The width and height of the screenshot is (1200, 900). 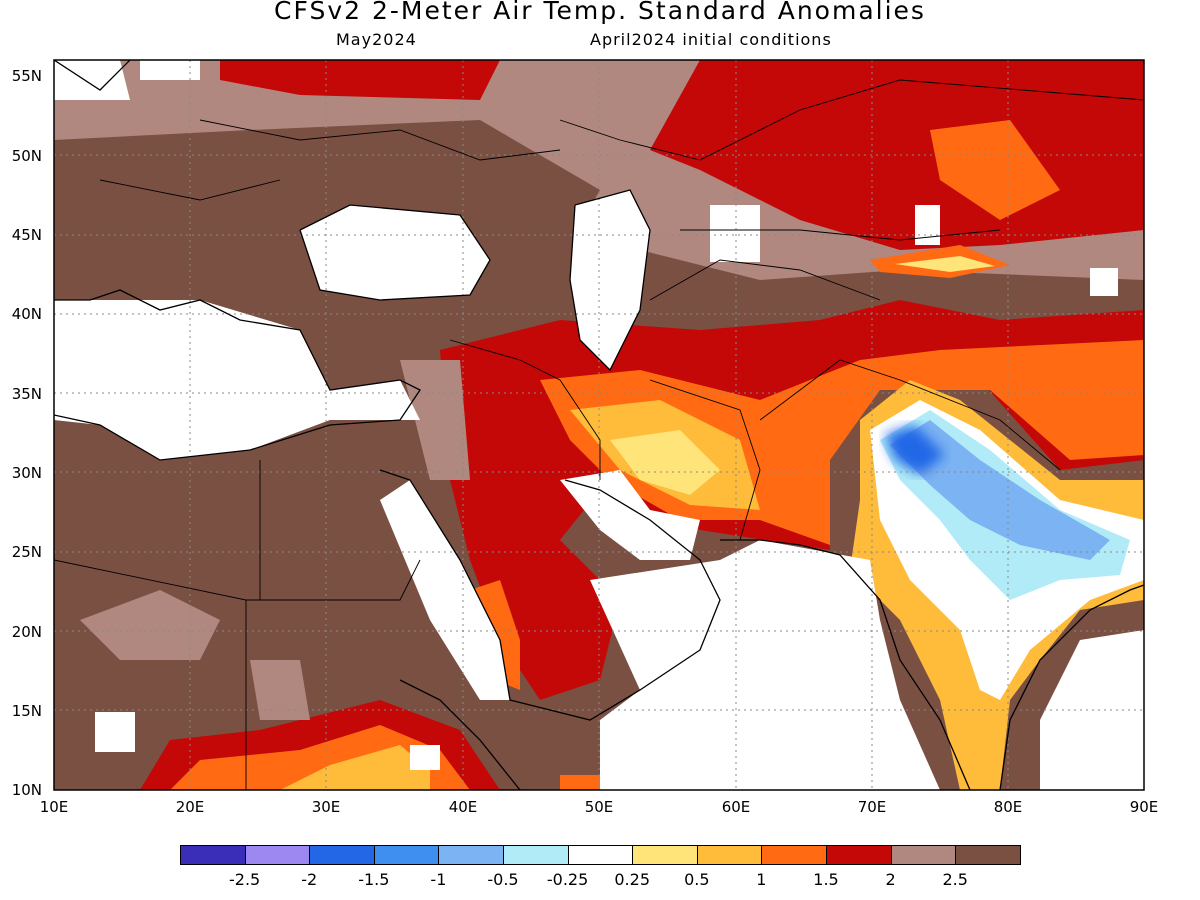 I want to click on legend-label: -2, so click(x=309, y=879).